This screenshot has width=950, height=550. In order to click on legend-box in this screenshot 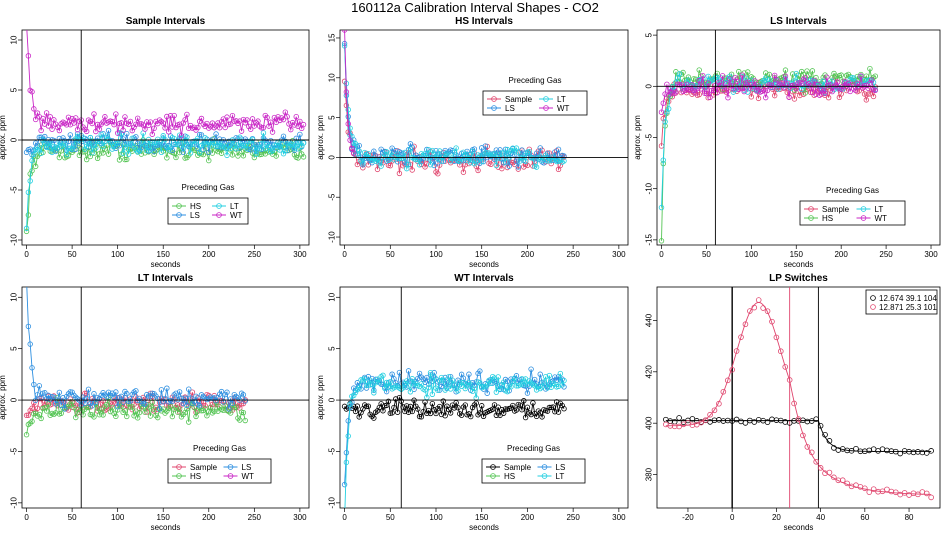, I will do `click(852, 213)`.